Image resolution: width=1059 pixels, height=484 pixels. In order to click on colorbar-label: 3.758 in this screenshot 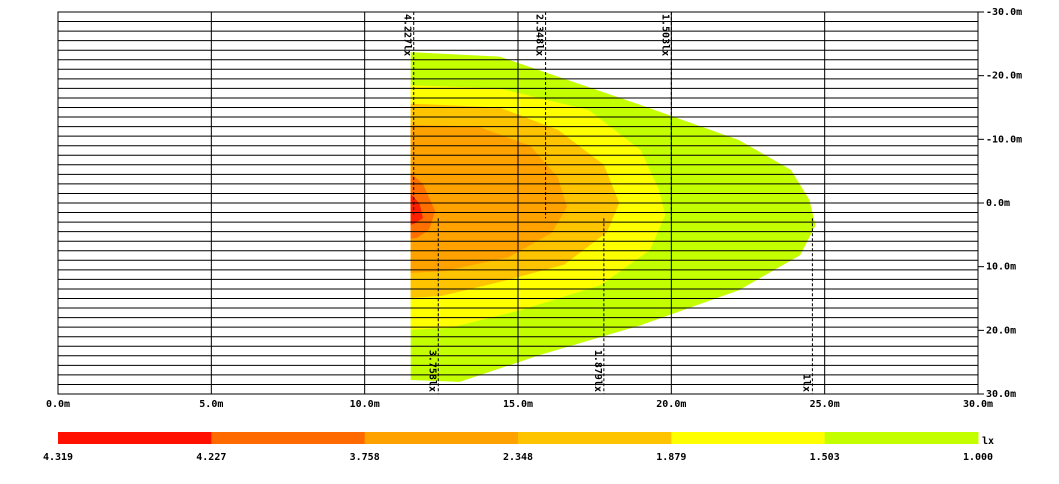, I will do `click(365, 457)`.